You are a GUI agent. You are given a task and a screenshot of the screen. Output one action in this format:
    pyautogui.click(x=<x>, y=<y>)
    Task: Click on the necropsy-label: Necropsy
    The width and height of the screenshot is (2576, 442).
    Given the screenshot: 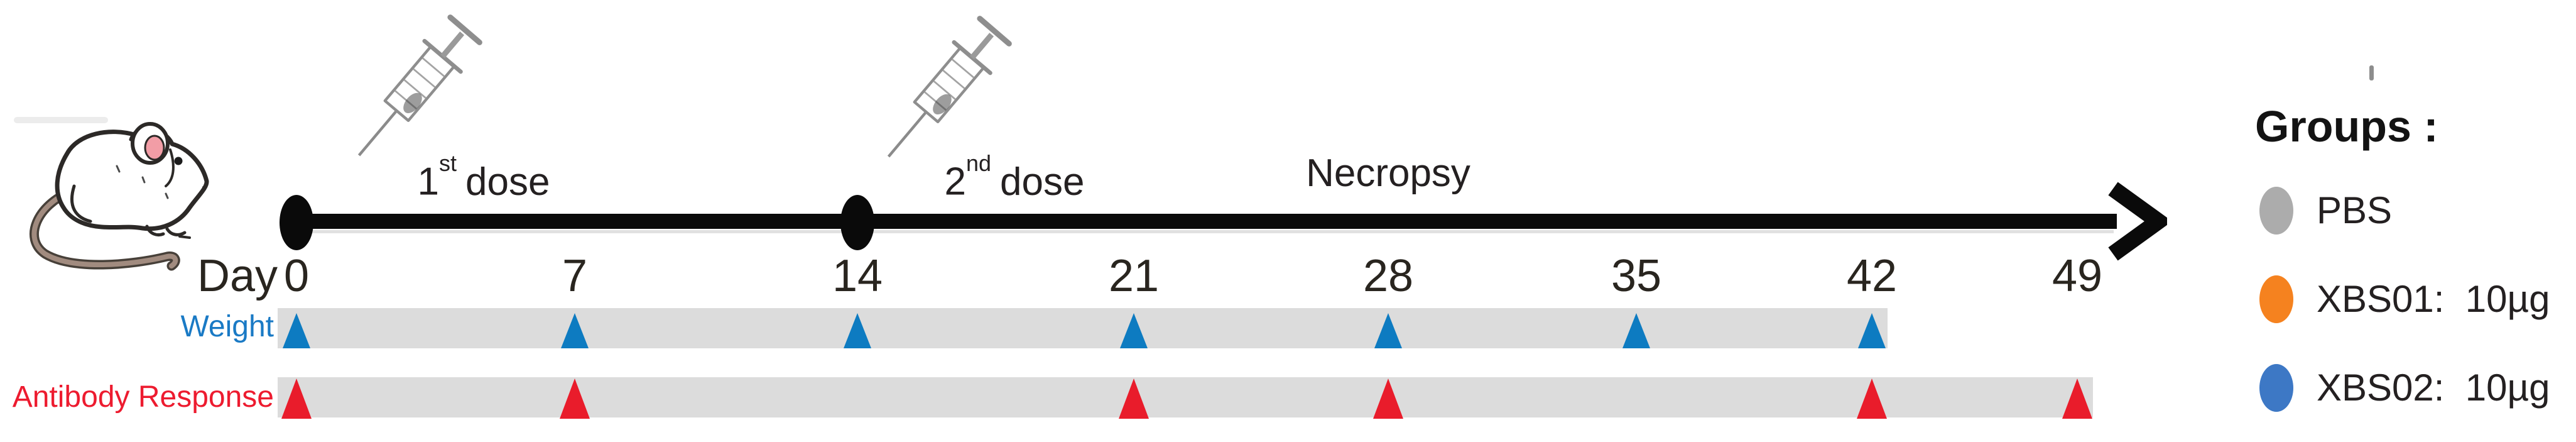 What is the action you would take?
    pyautogui.click(x=1388, y=173)
    